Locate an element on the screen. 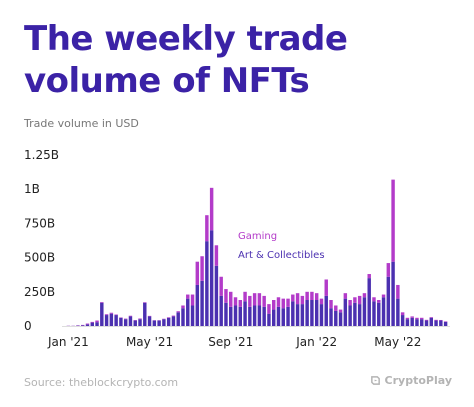 The height and width of the screenshot is (407, 474). legend: Gaming Art & Collectibles is located at coordinates (281, 246).